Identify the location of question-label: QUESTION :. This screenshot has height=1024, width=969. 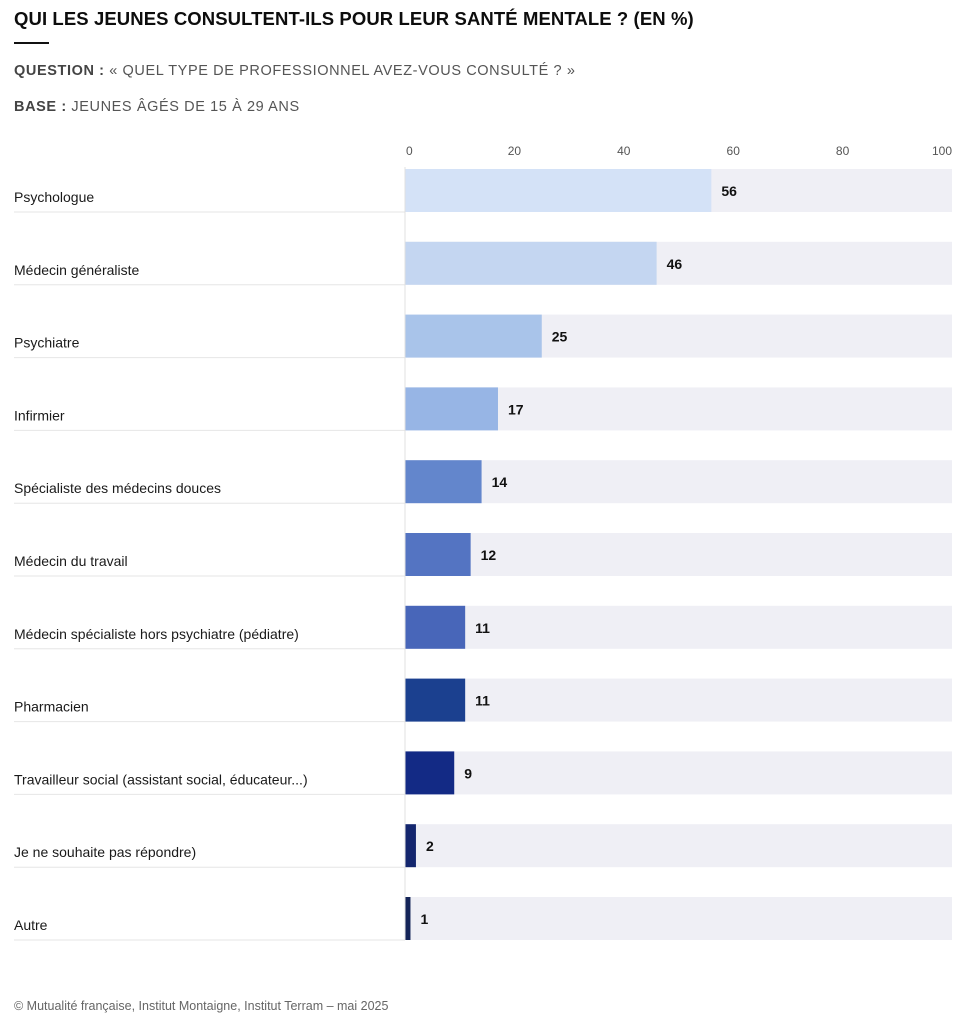
(59, 71).